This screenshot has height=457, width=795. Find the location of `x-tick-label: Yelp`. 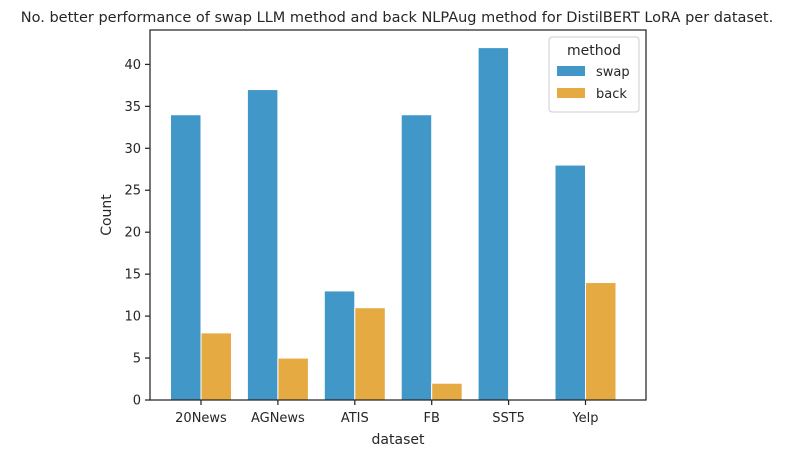

x-tick-label: Yelp is located at coordinates (584, 418).